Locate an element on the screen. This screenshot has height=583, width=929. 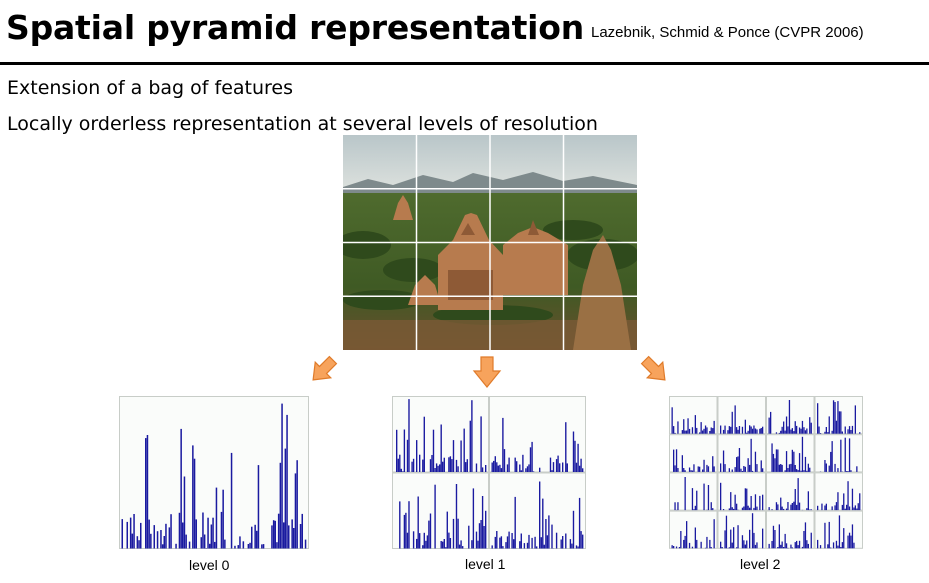
slide-title: Spatial pyramid representation is located at coordinates (295, 27).